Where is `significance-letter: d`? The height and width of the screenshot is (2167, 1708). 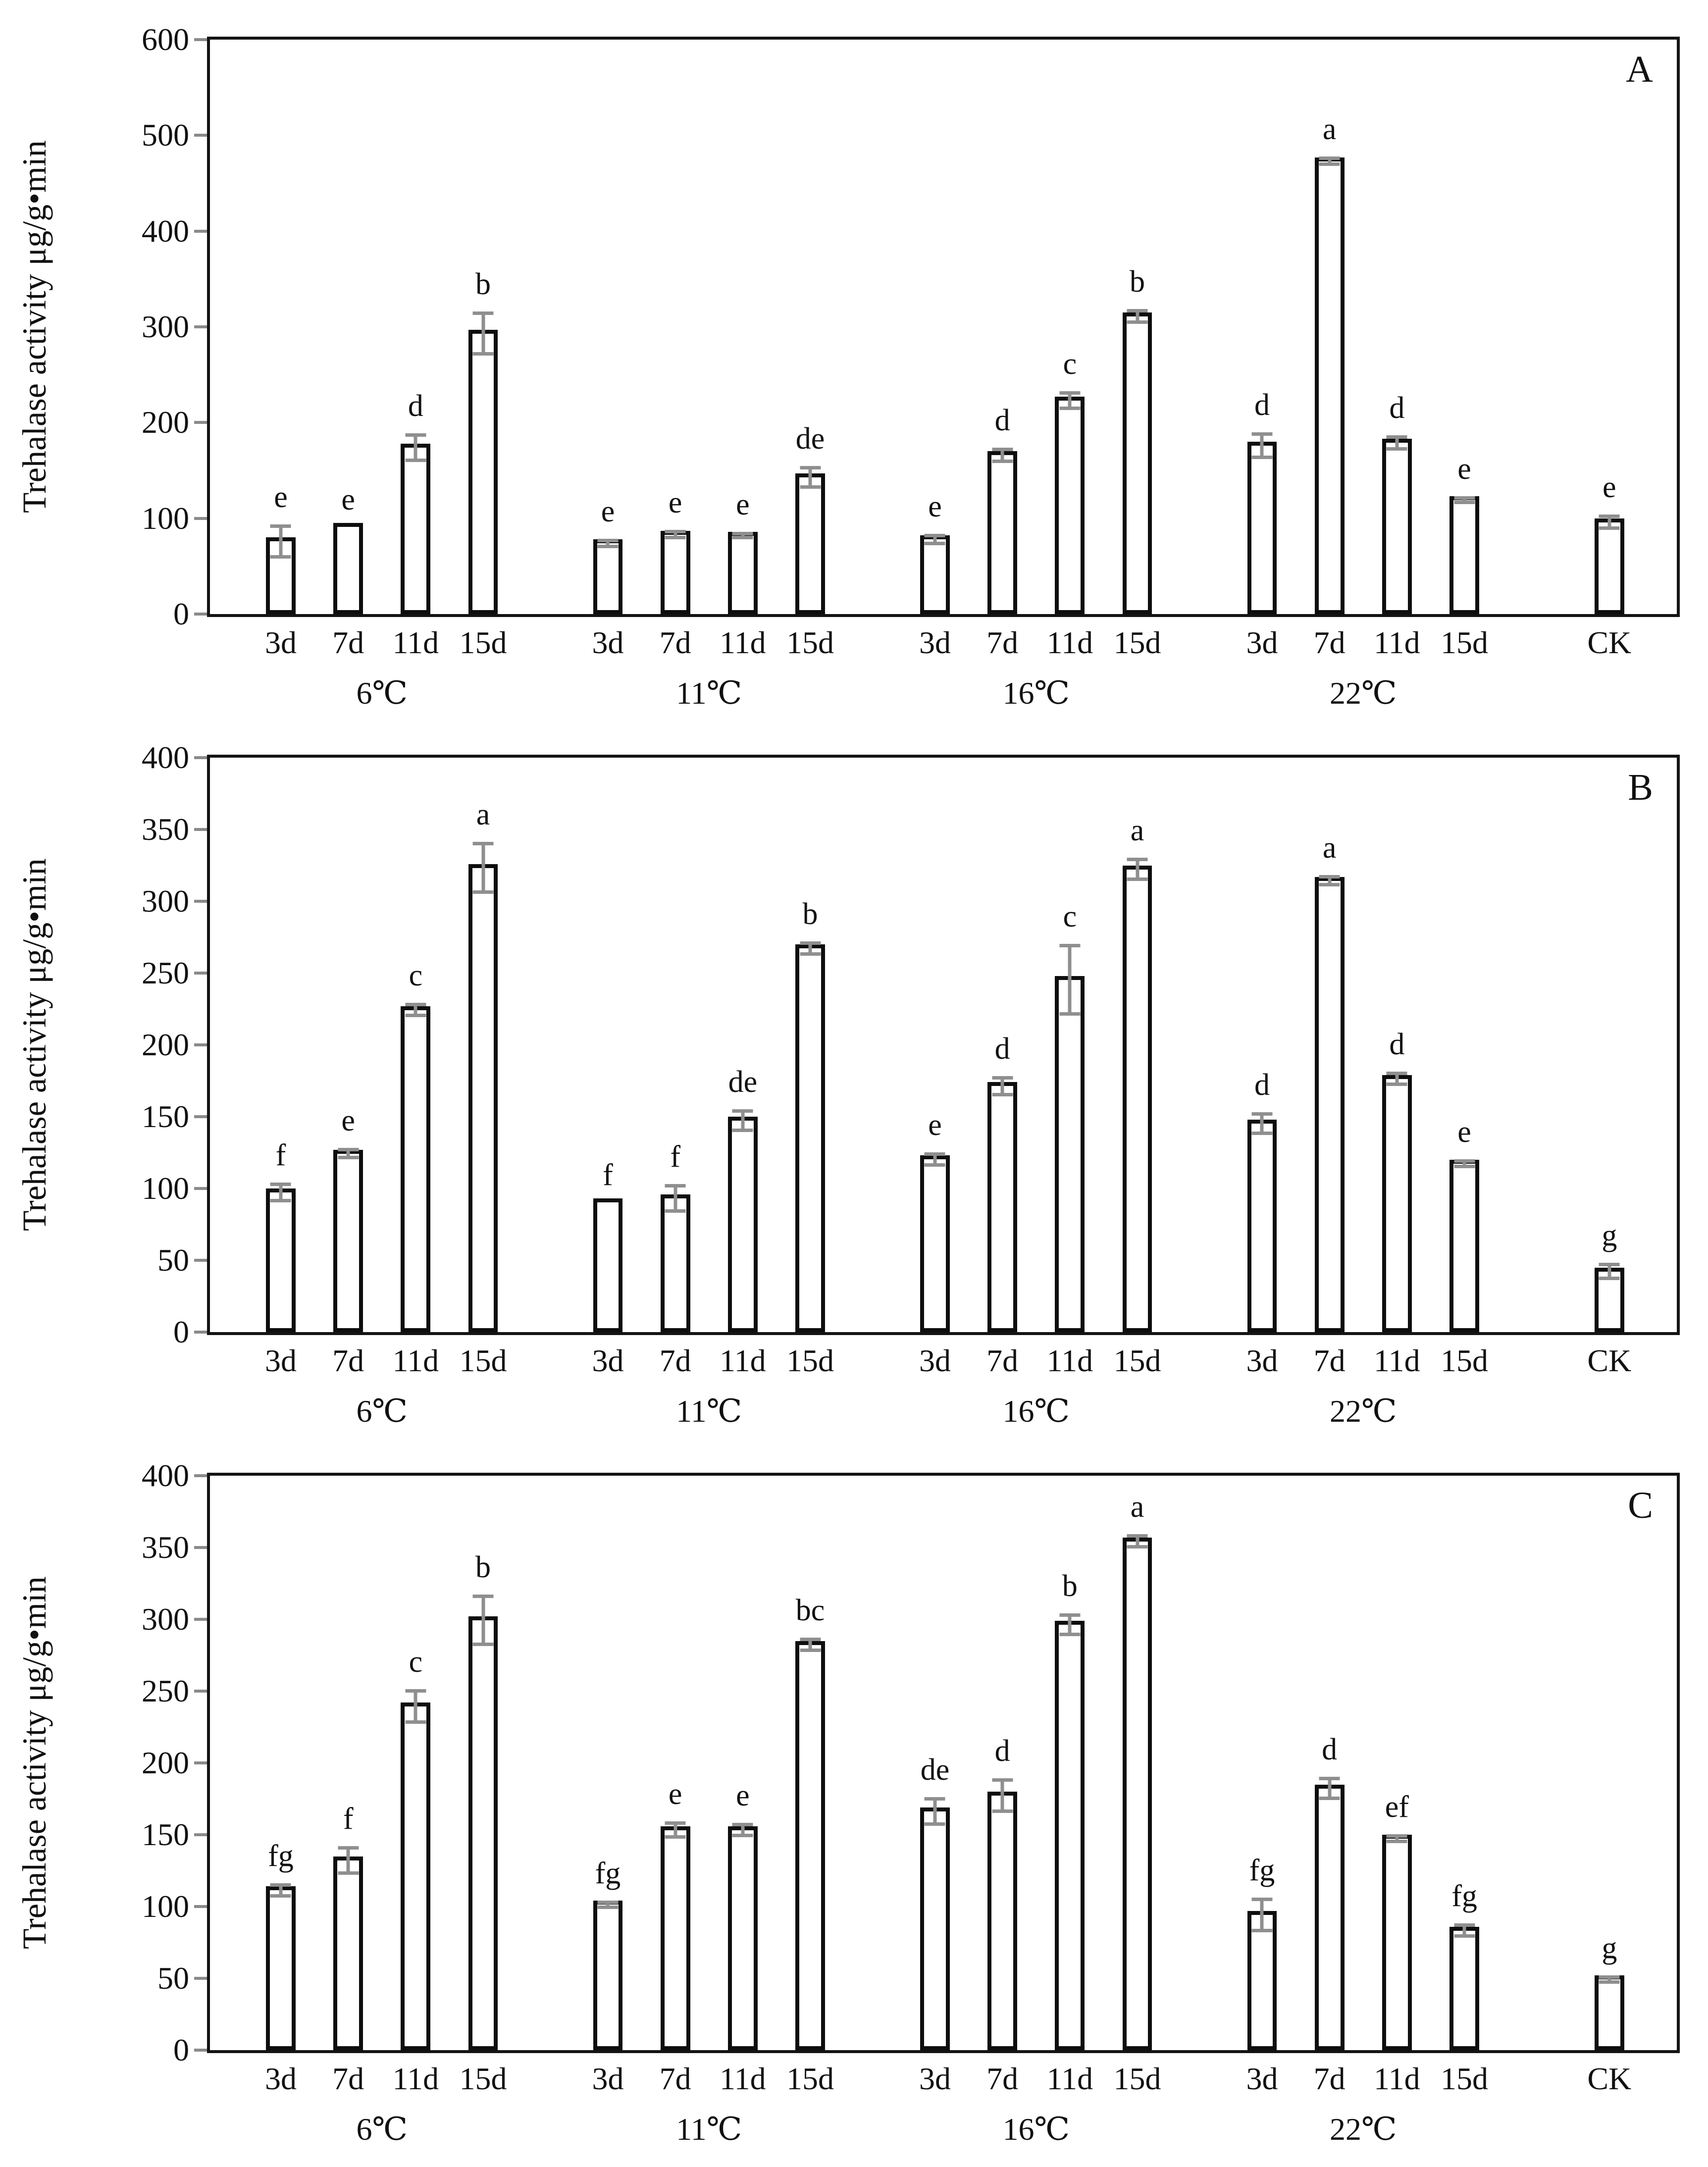 significance-letter: d is located at coordinates (1262, 405).